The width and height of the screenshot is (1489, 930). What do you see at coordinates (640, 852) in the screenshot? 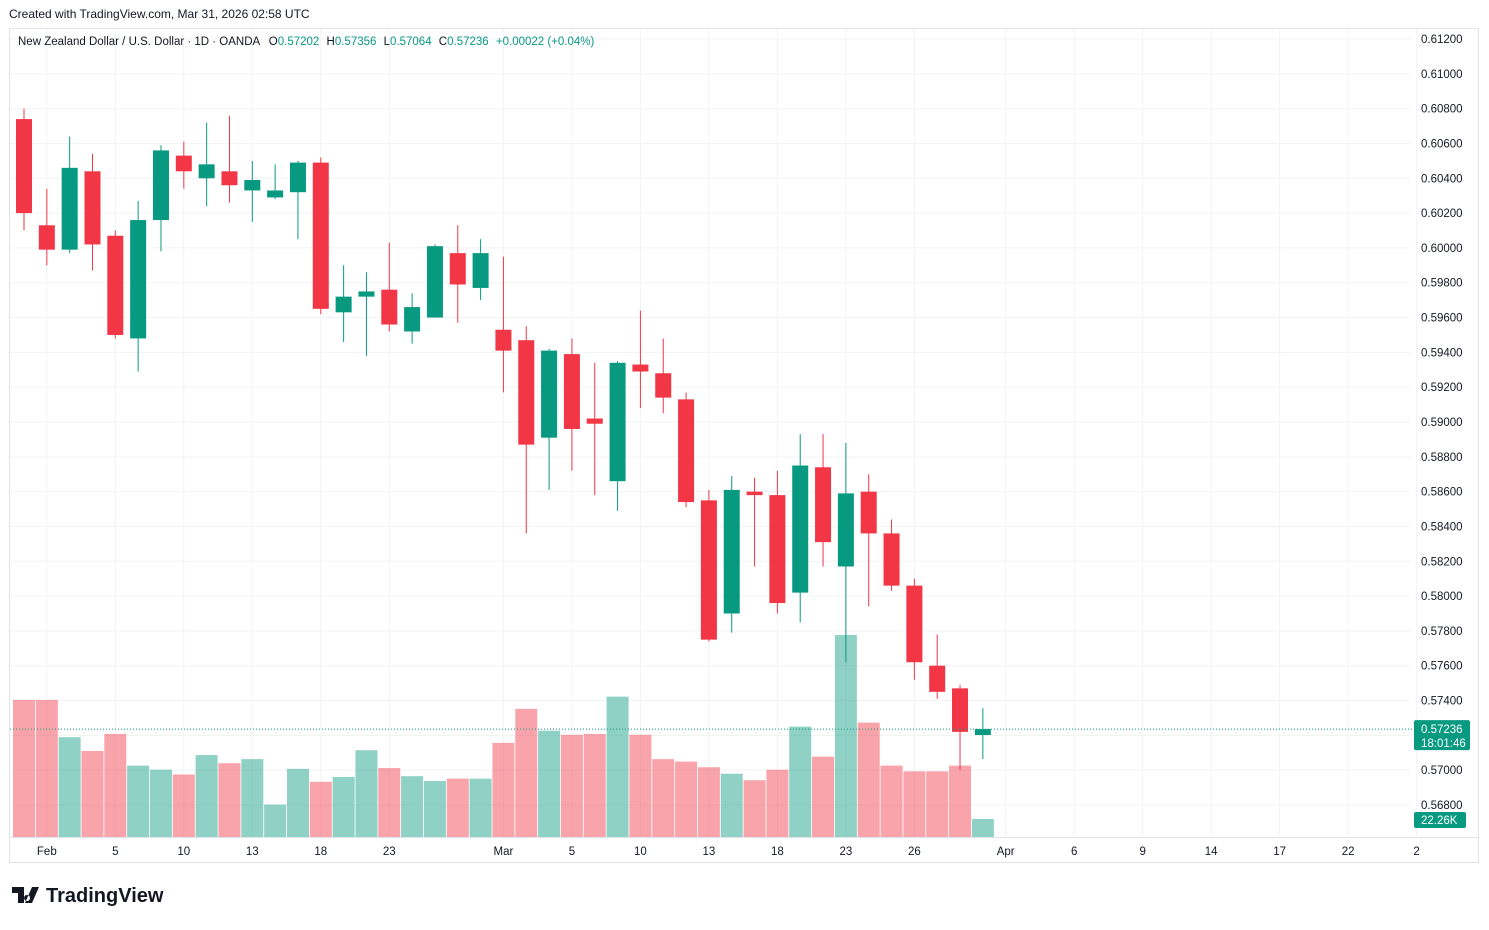
I see `x-tick-label: 10` at bounding box center [640, 852].